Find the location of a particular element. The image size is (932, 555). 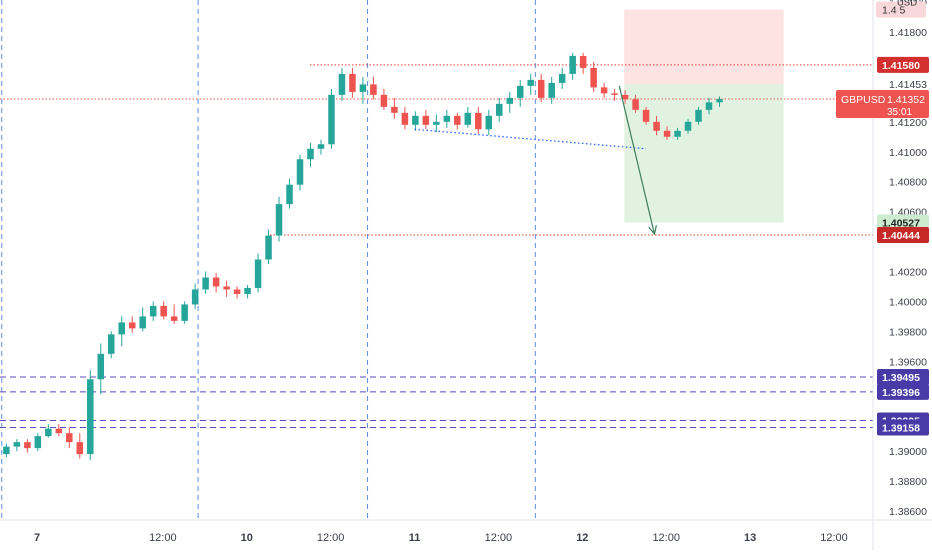

top-price-badge-label: 1.4 5 is located at coordinates (894, 11).